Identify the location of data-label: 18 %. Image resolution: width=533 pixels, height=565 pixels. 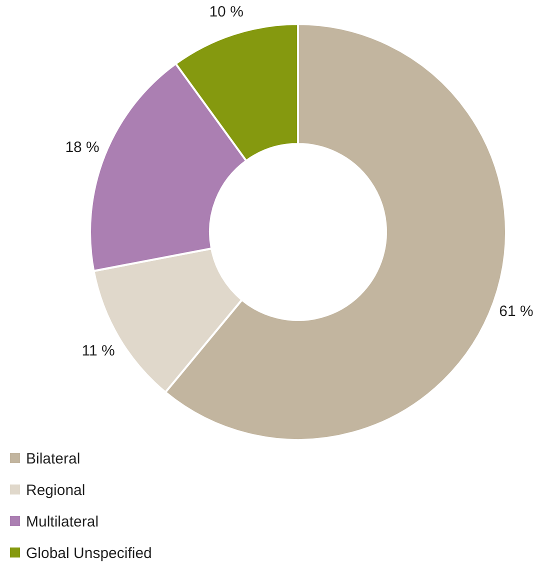
(82, 147).